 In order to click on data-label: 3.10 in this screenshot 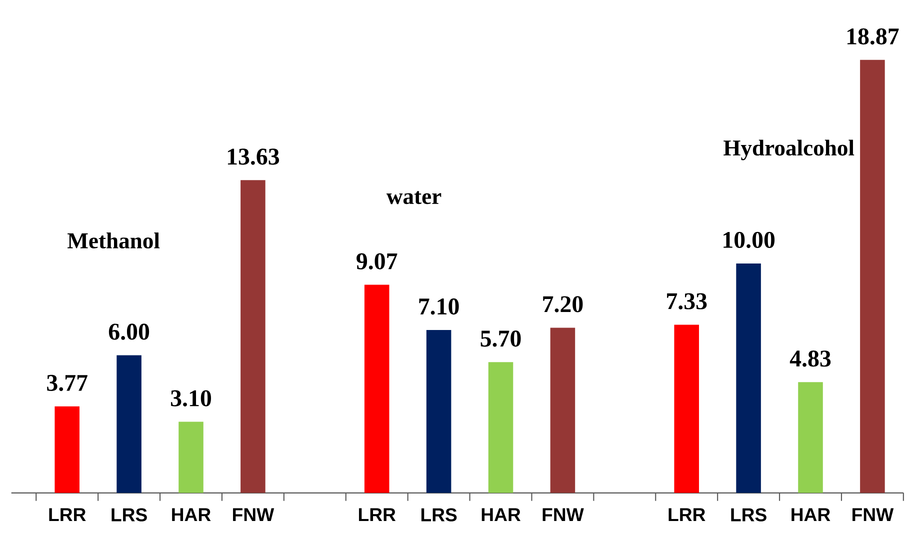, I will do `click(191, 398)`.